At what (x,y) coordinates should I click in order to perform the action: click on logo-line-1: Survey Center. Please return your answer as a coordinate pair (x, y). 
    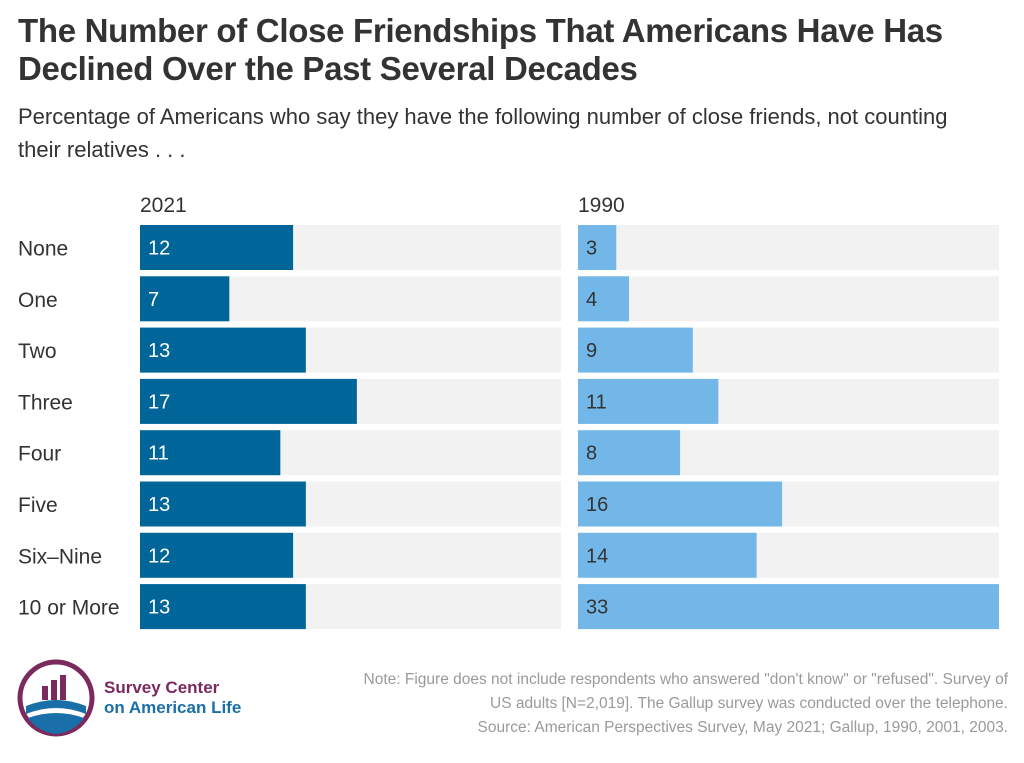
    Looking at the image, I should click on (162, 687).